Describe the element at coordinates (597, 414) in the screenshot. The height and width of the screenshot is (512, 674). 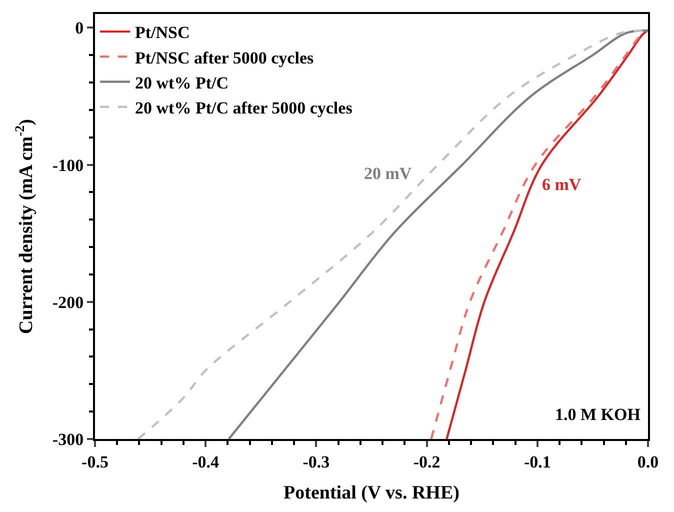
I see `annotation: 1.0 M KOH` at that location.